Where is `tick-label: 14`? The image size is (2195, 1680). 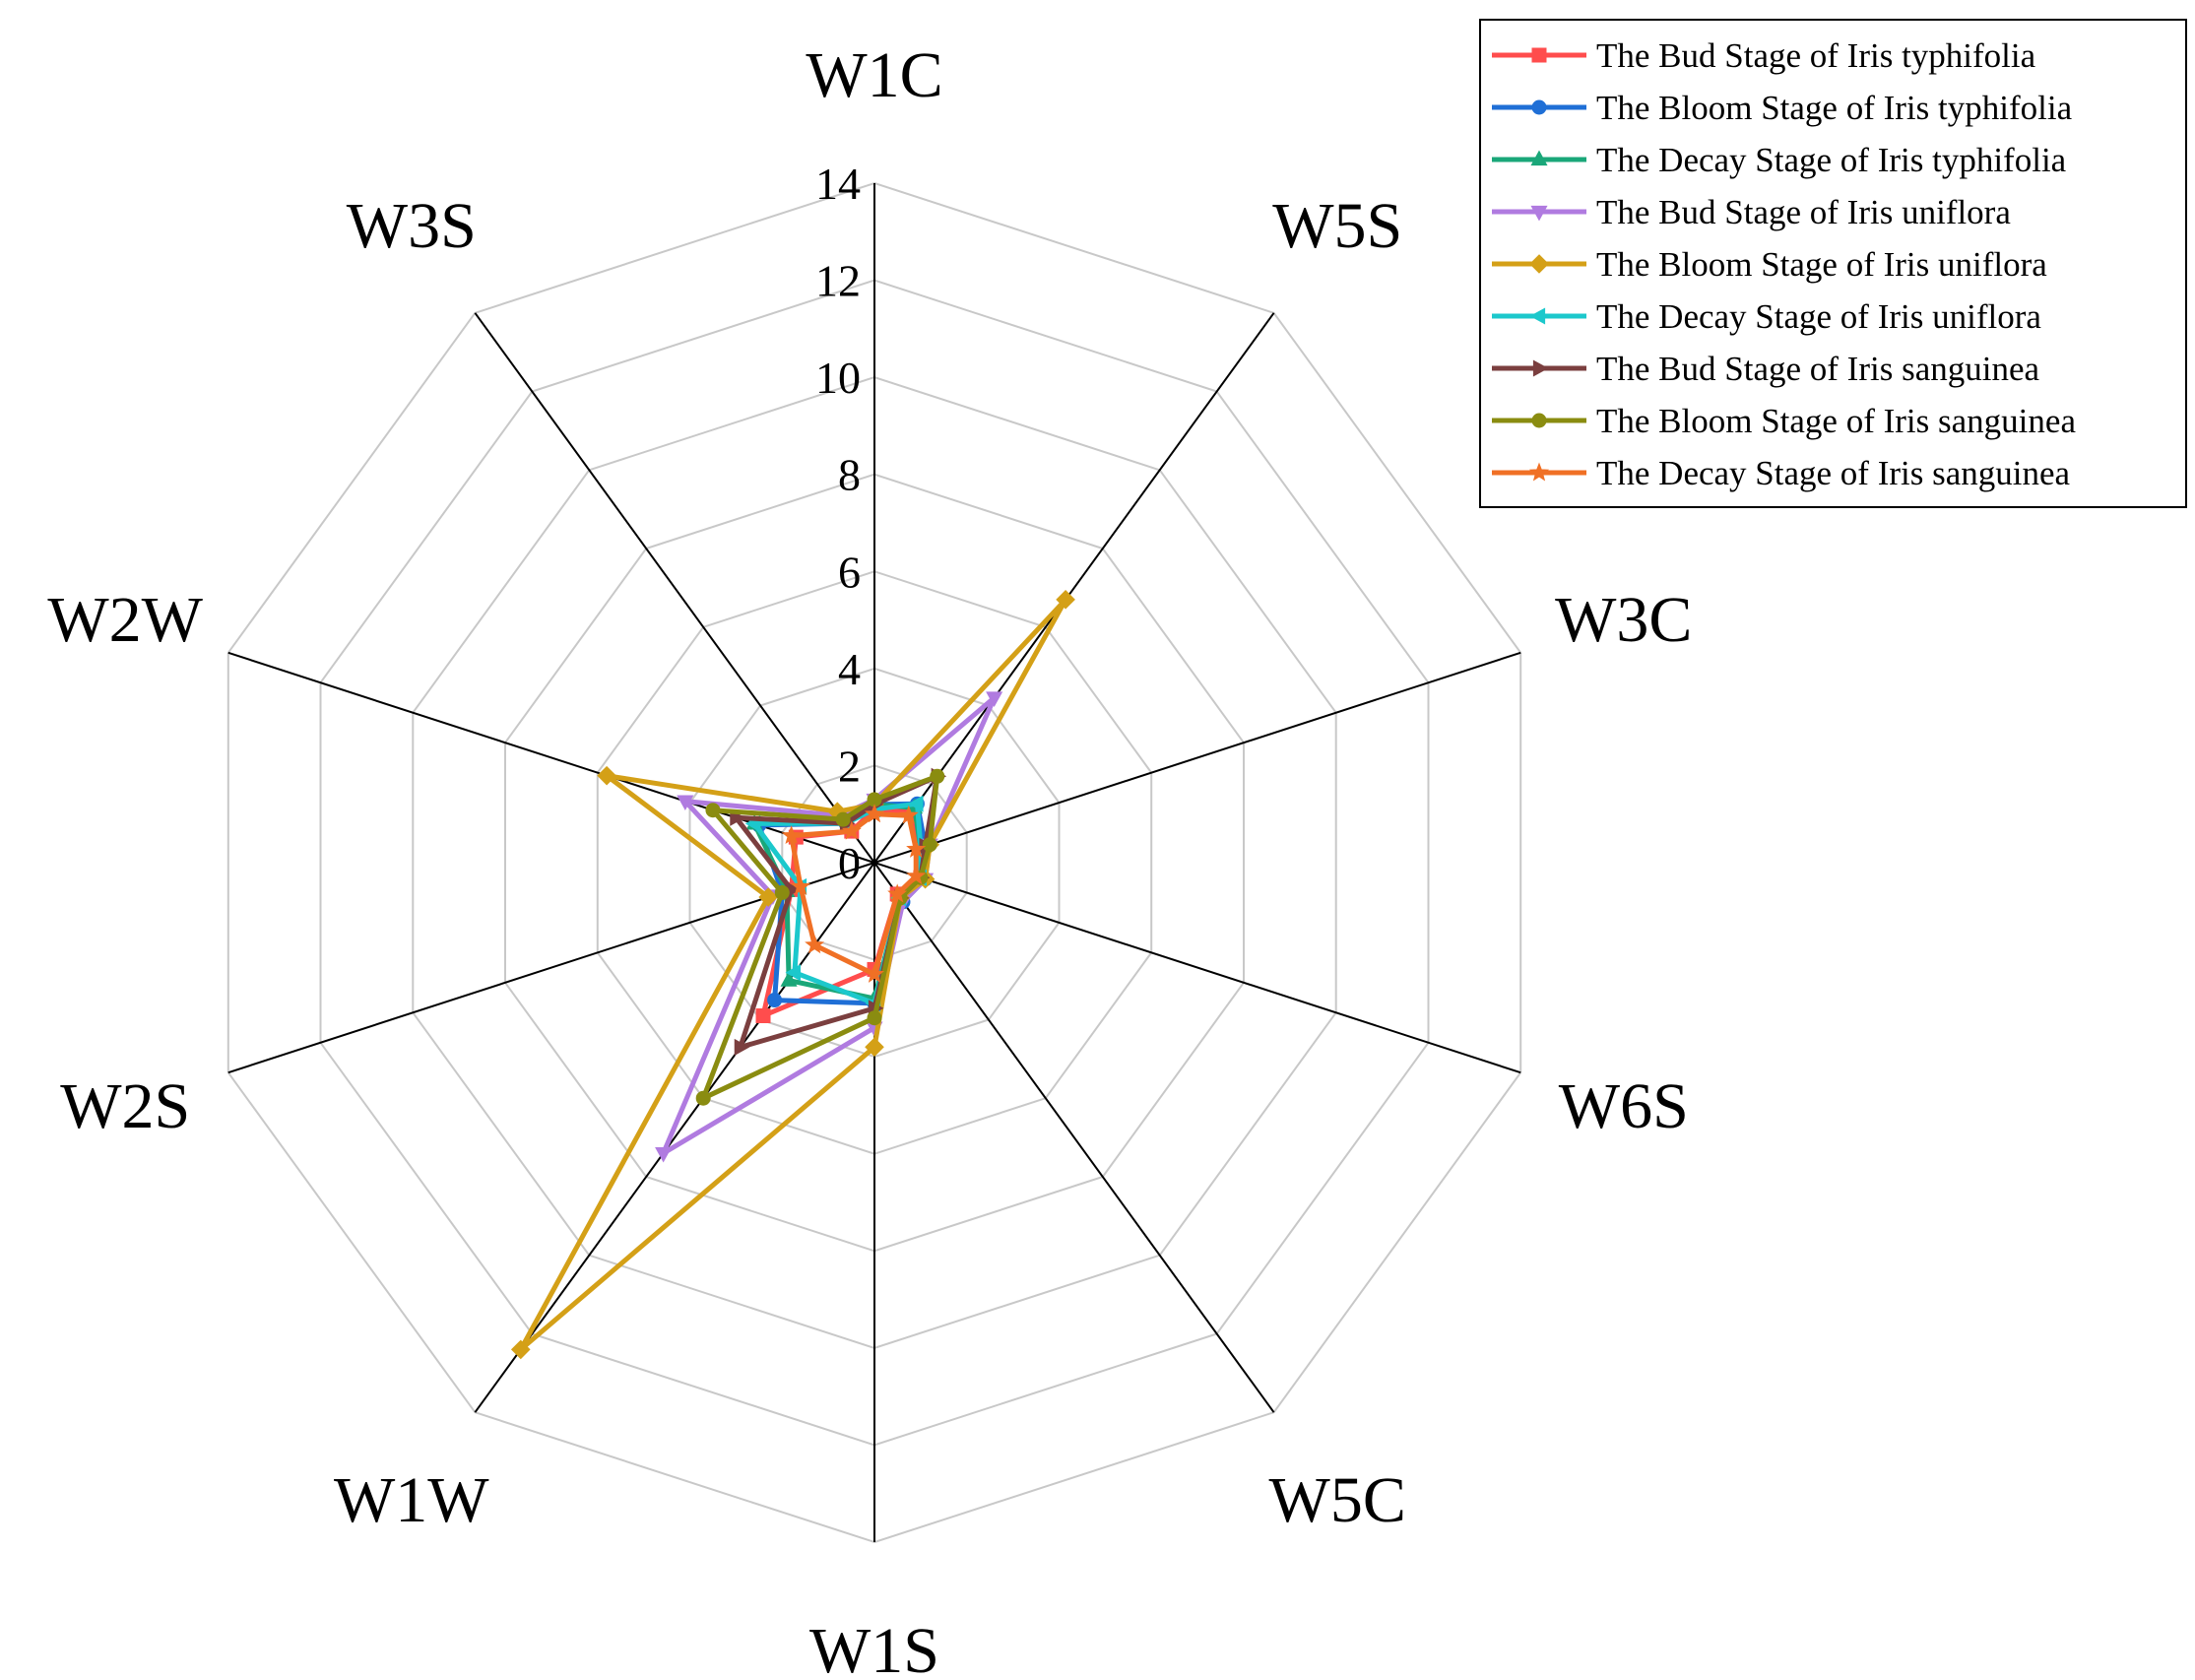 tick-label: 14 is located at coordinates (838, 184).